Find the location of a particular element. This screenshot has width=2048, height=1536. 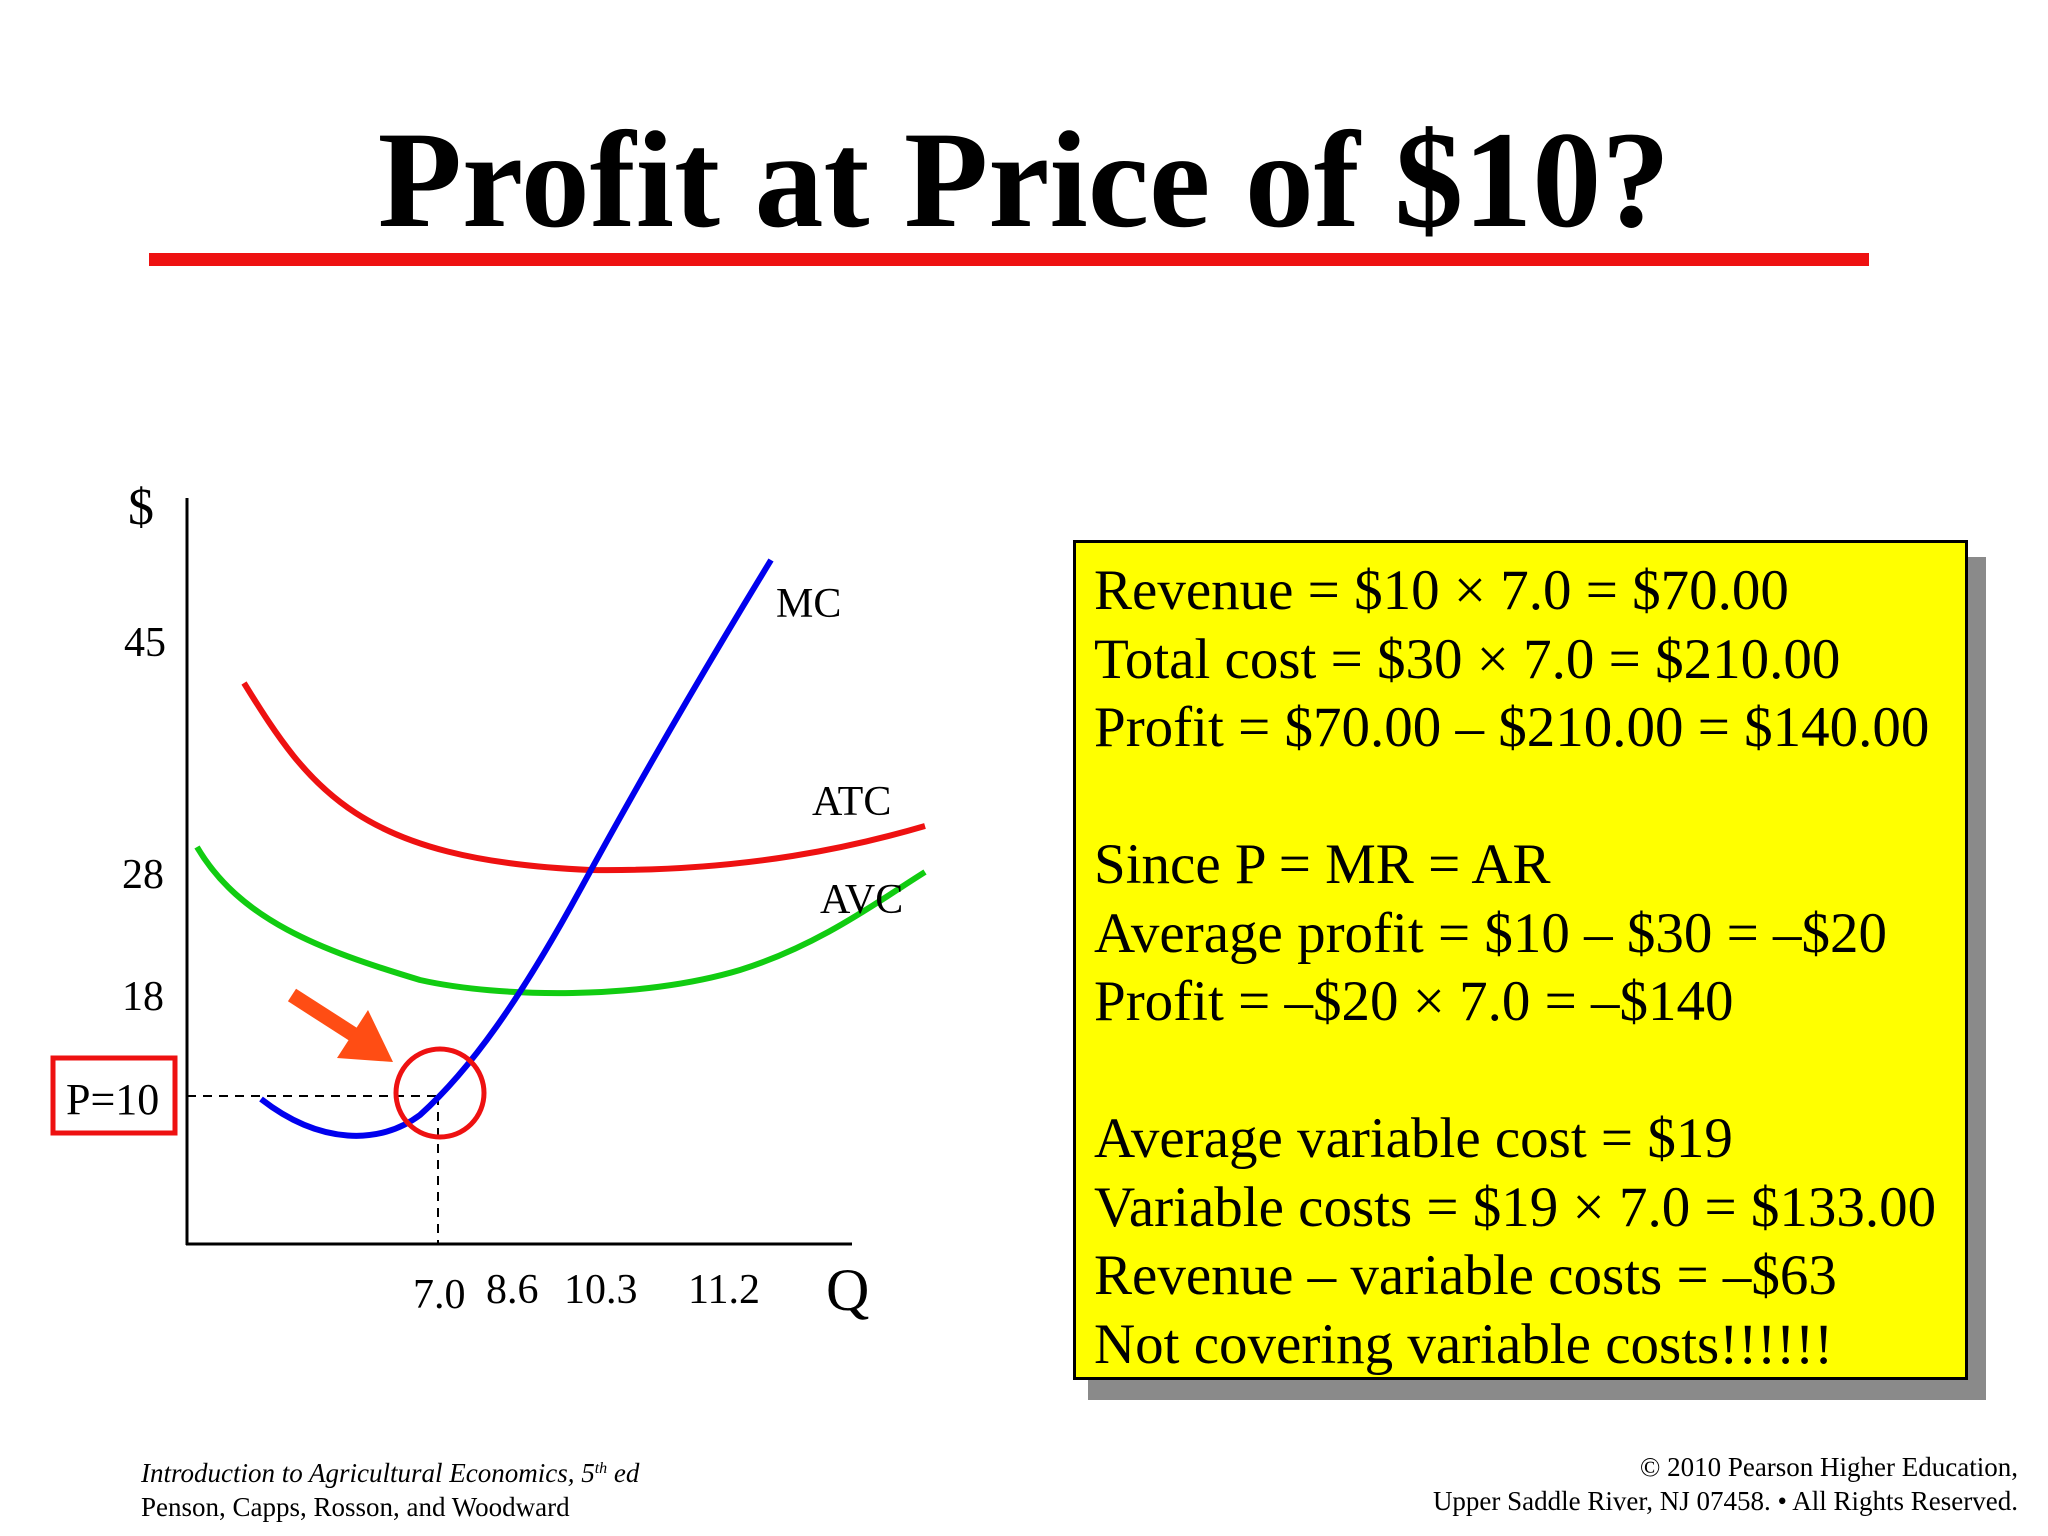

calc-line: Average profit = $10 – $30 = –$20 is located at coordinates (1490, 933).